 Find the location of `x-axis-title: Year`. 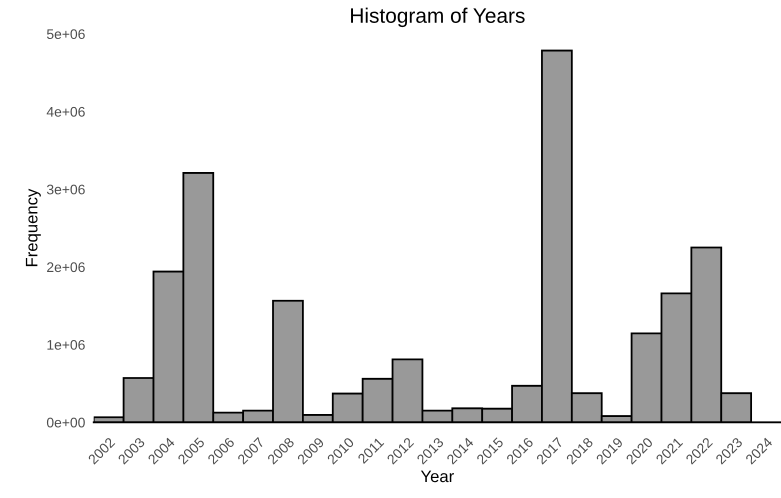

x-axis-title: Year is located at coordinates (437, 476).